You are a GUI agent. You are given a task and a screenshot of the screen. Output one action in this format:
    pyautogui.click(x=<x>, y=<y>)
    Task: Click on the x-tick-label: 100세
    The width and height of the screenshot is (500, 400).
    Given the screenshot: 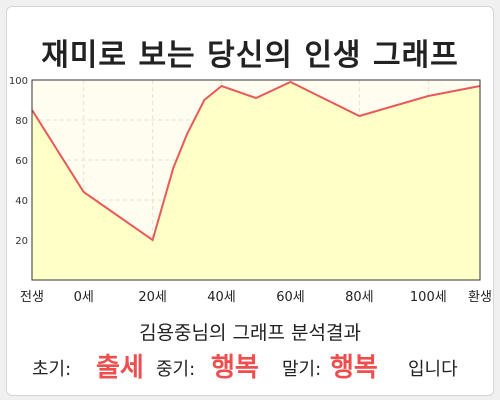 What is the action you would take?
    pyautogui.click(x=428, y=297)
    